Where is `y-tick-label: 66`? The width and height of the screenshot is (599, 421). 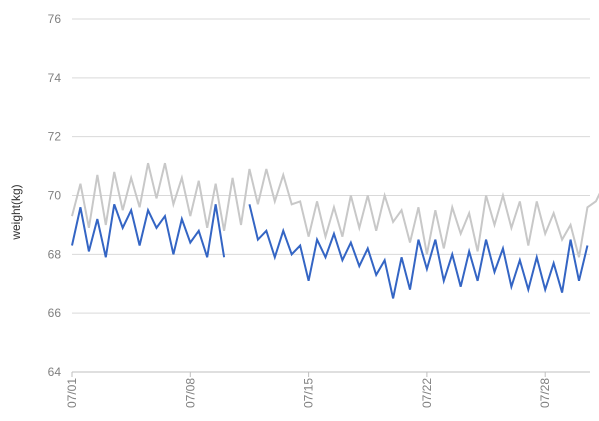 y-tick-label: 66 is located at coordinates (55, 313).